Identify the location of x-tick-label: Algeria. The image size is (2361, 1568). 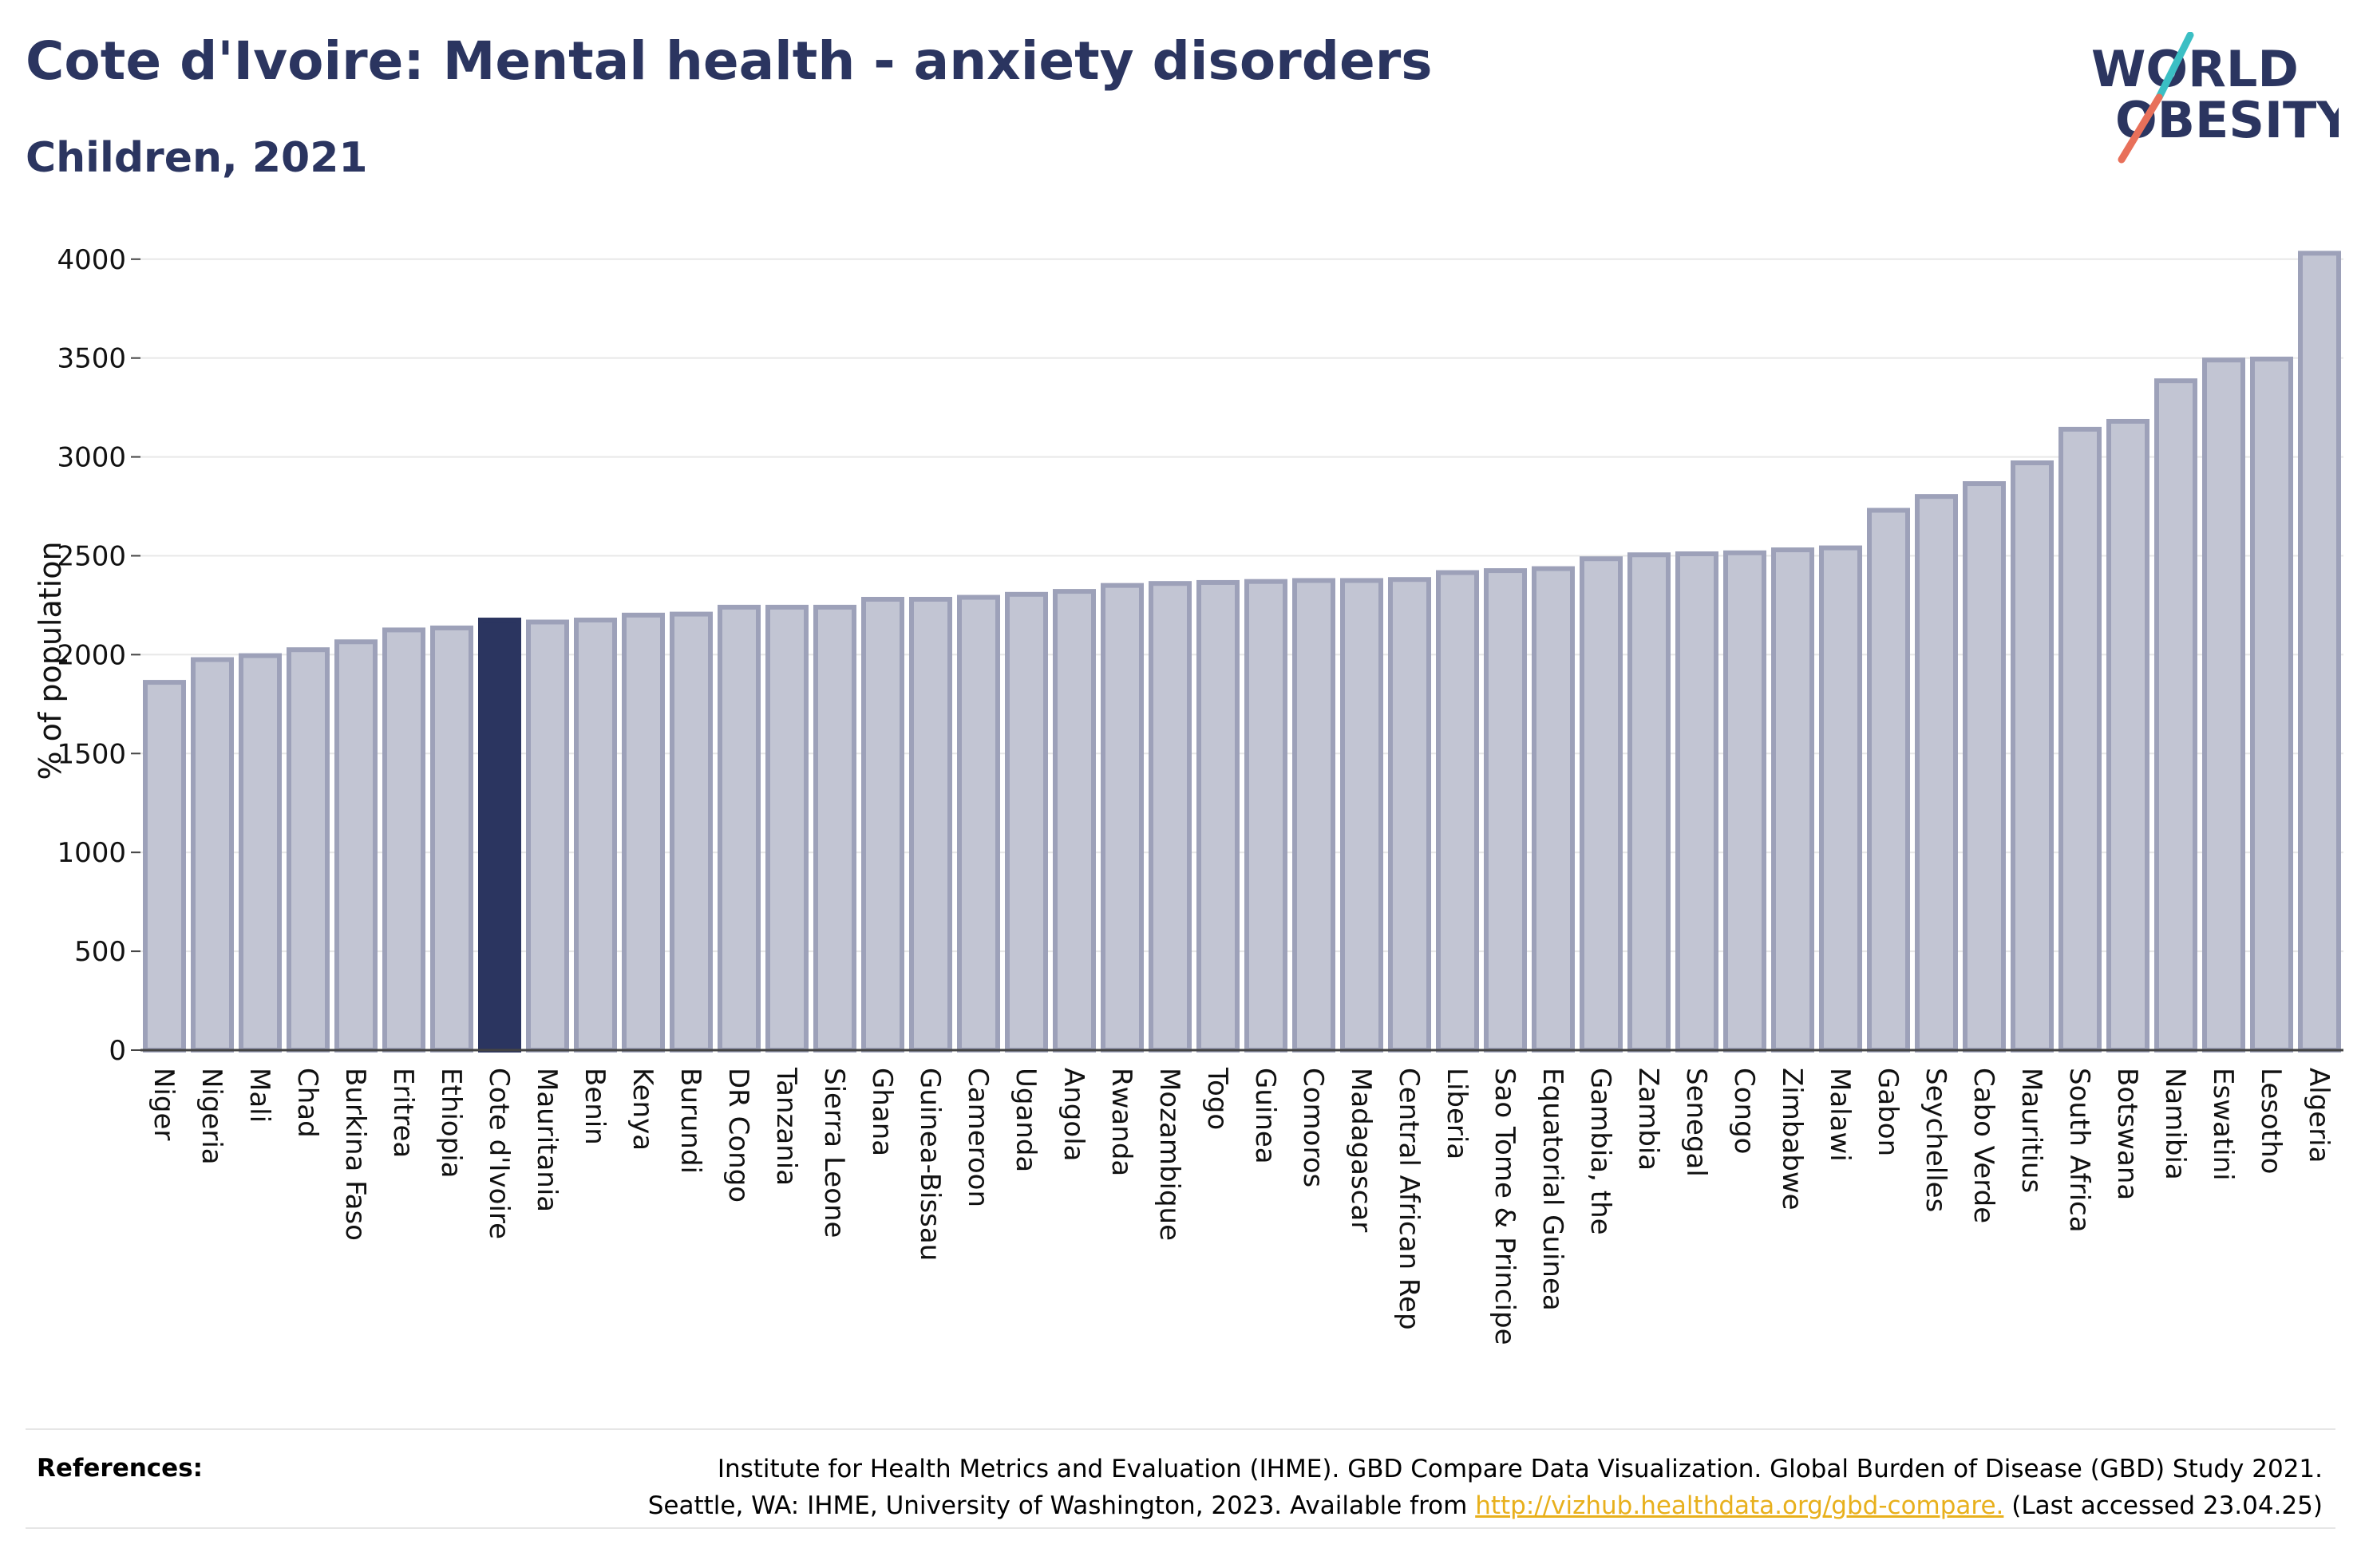
(2319, 1115).